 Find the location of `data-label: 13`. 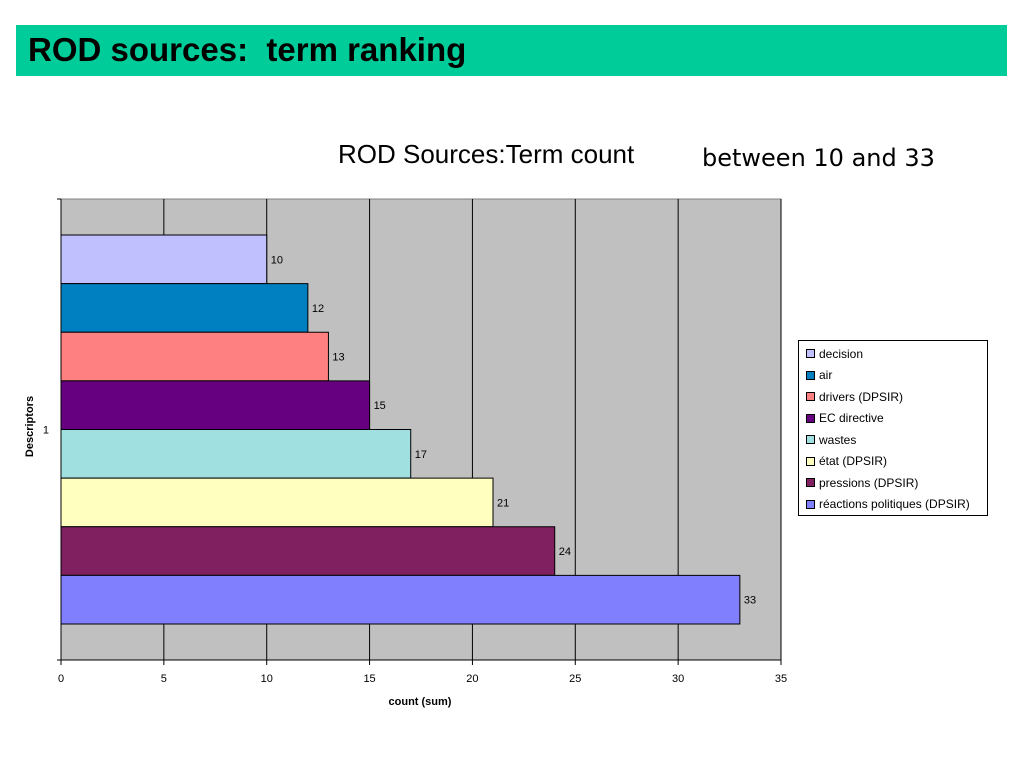

data-label: 13 is located at coordinates (338, 358).